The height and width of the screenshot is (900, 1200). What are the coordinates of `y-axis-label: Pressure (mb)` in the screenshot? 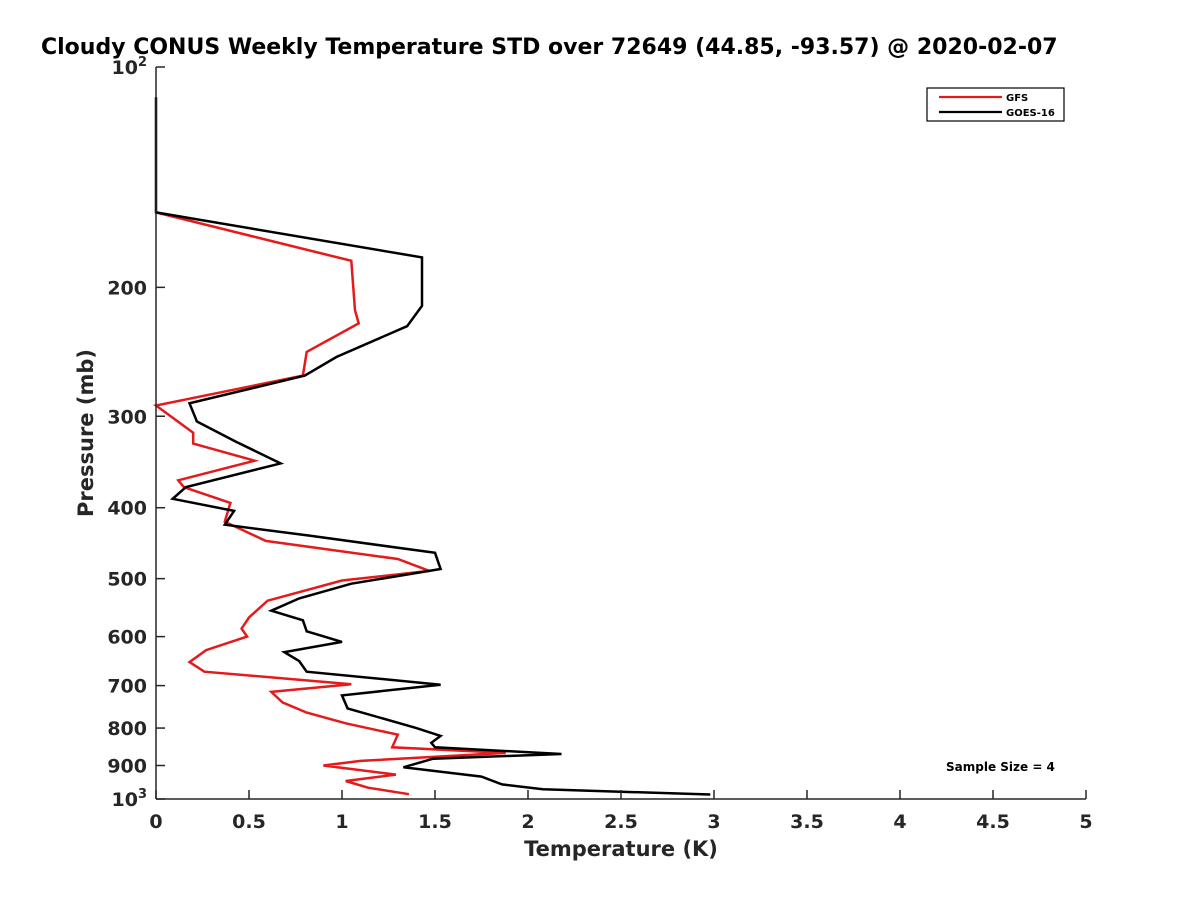 It's located at (86, 433).